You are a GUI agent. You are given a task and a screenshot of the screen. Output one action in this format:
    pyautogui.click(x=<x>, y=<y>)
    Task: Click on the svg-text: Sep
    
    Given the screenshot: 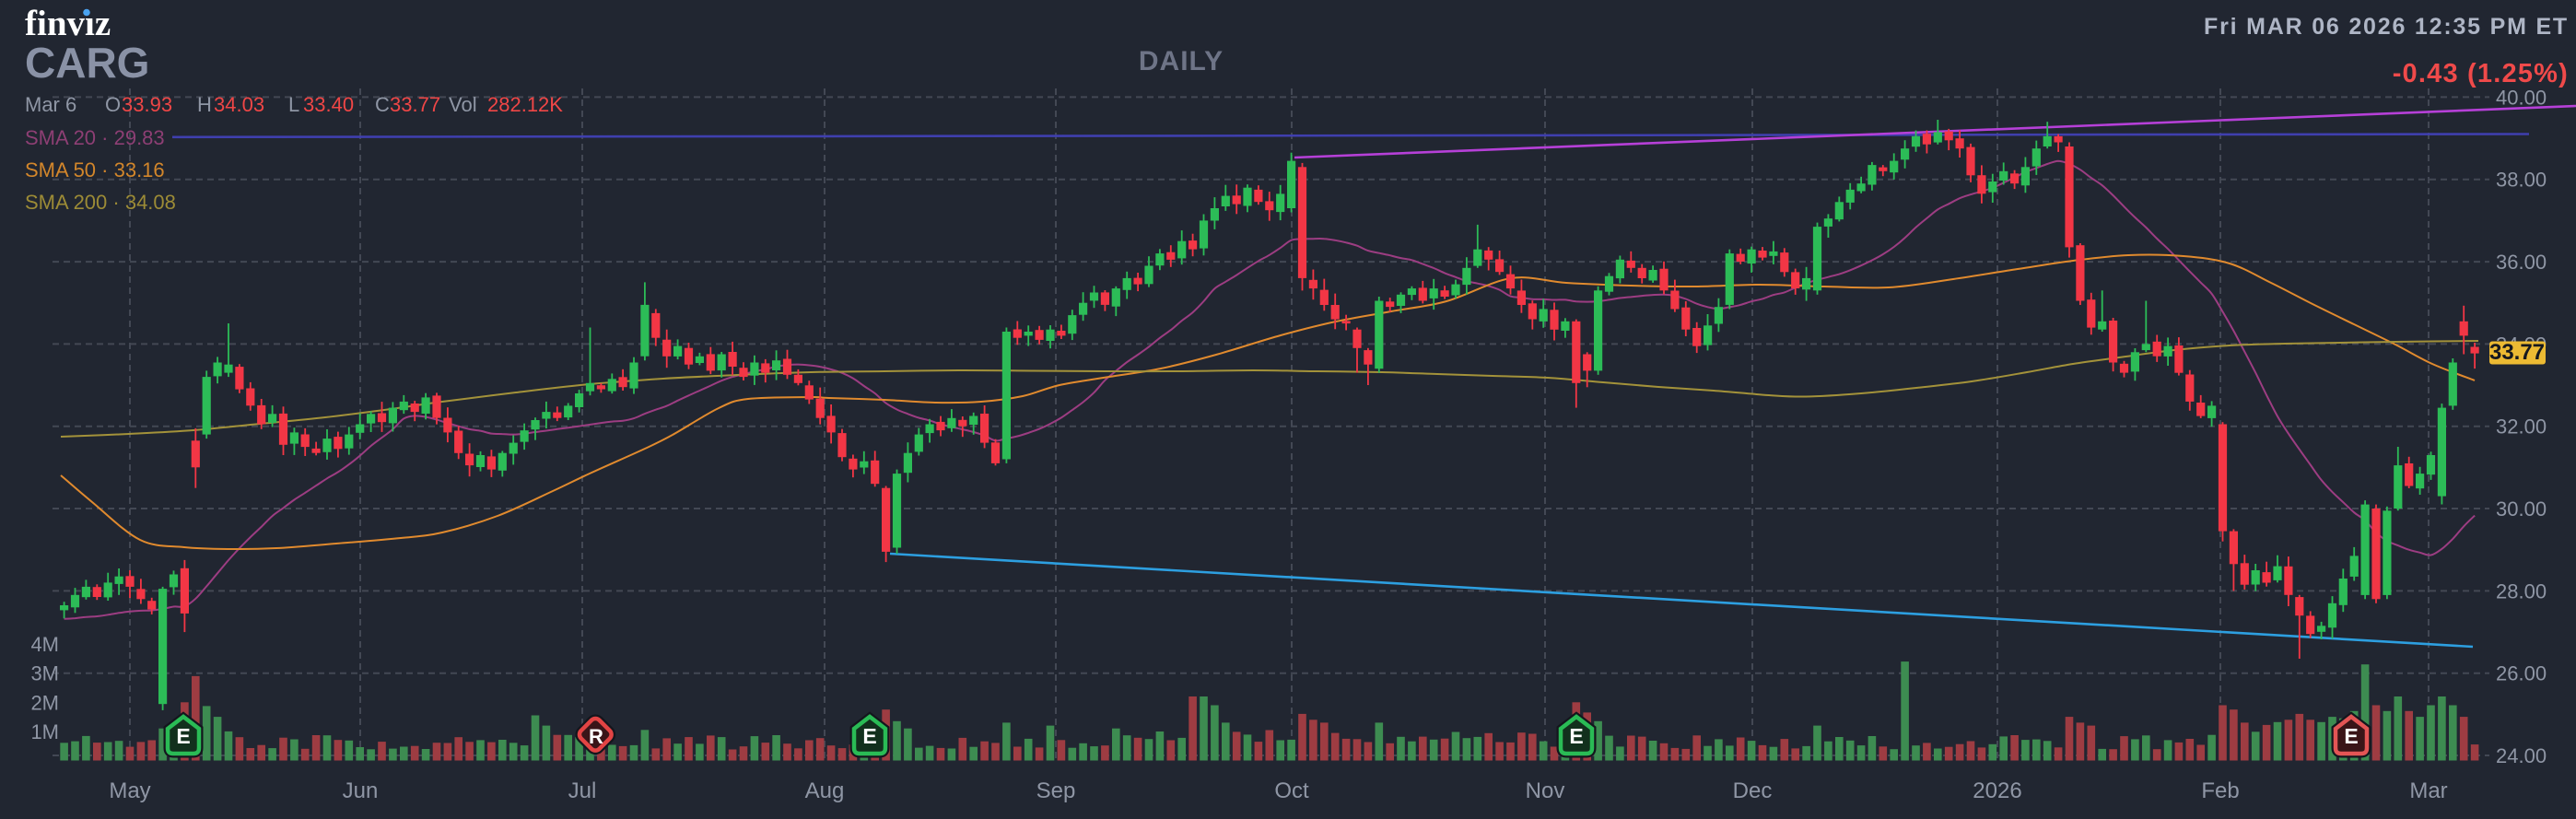 What is the action you would take?
    pyautogui.click(x=1056, y=790)
    